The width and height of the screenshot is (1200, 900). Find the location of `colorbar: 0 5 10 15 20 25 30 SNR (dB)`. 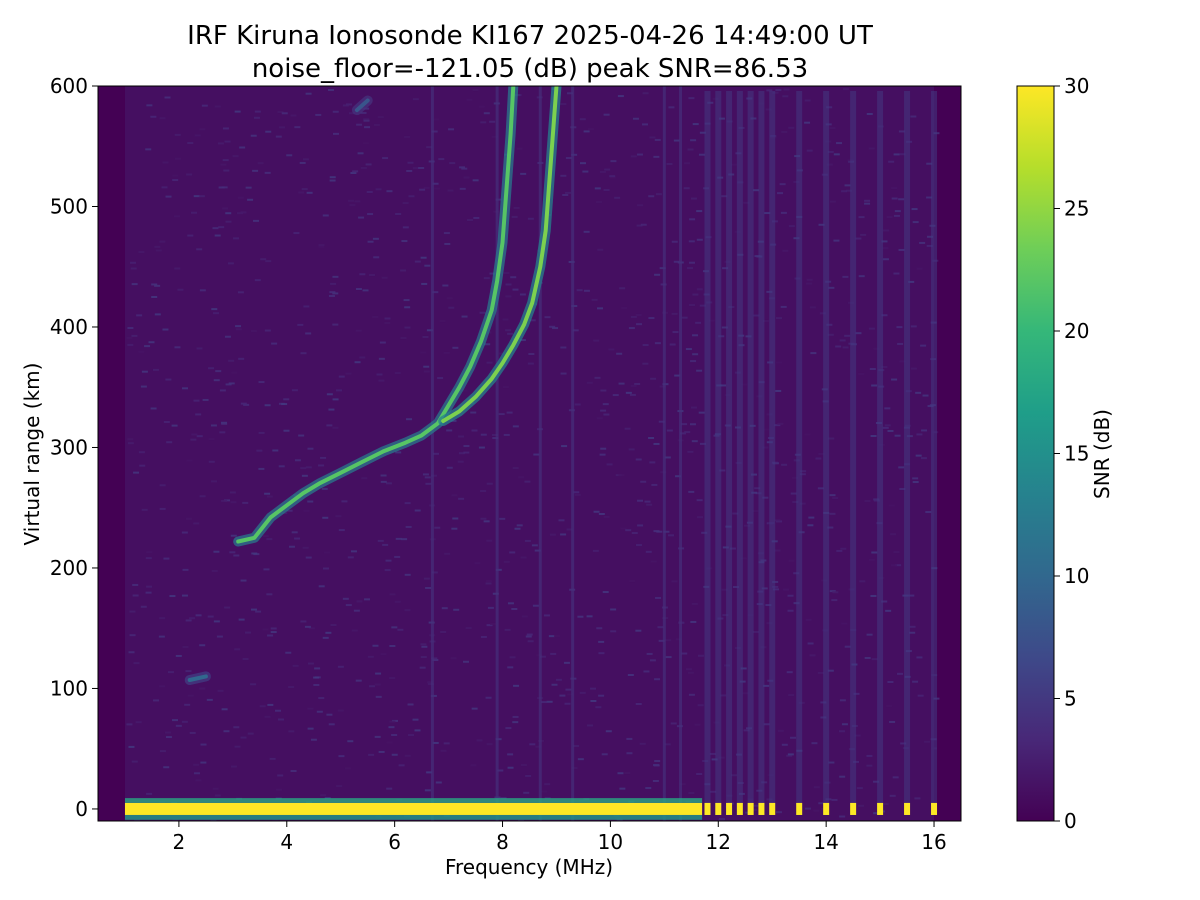

colorbar: 0 5 10 15 20 25 30 SNR (dB) is located at coordinates (1065, 453).